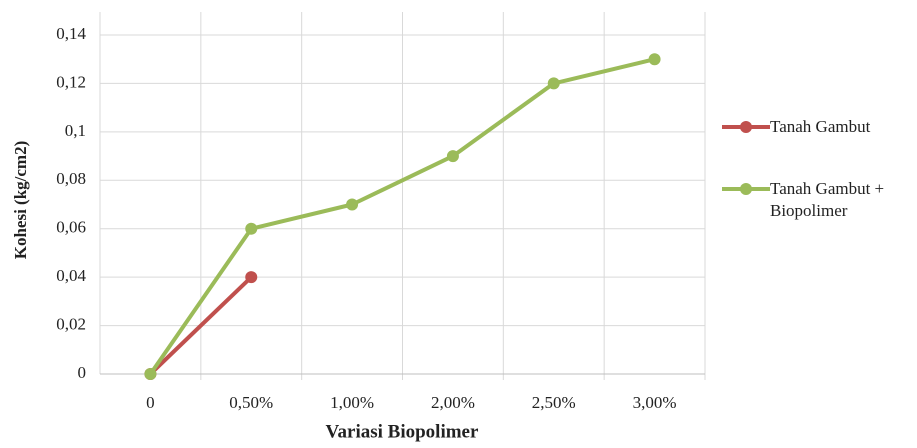  What do you see at coordinates (82, 372) in the screenshot?
I see `y-tick-label: 0` at bounding box center [82, 372].